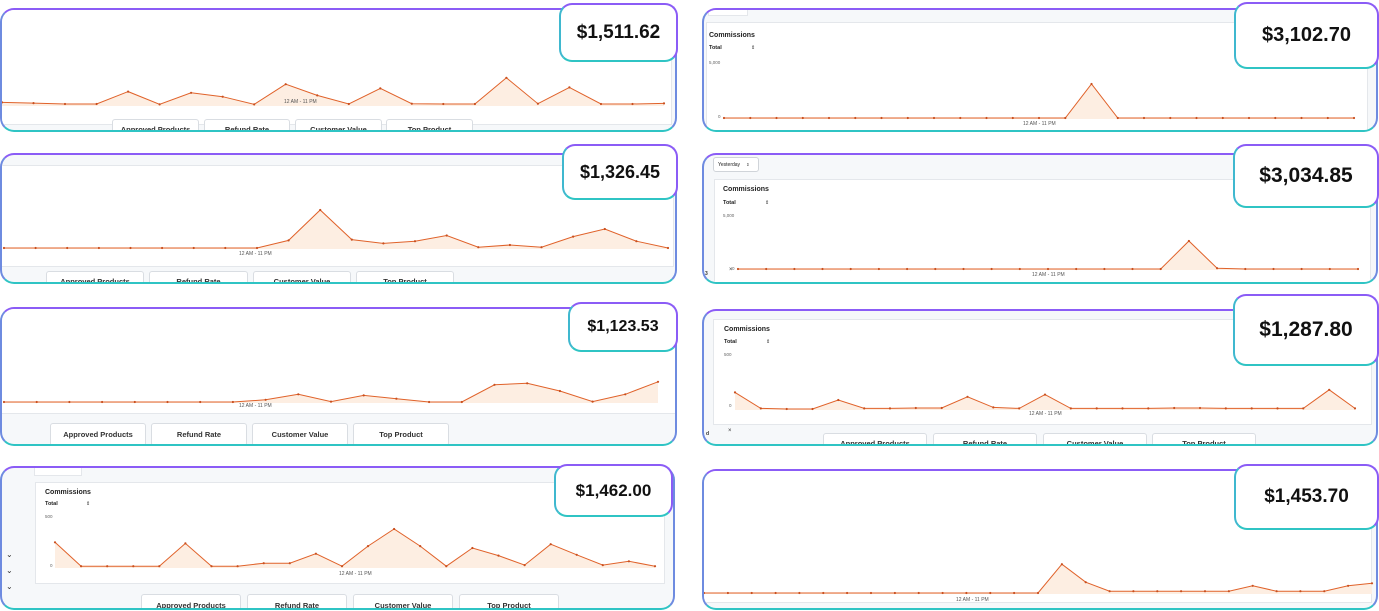 Image resolution: width=1379 pixels, height=611 pixels. I want to click on x-axis-label: 12 AM - 11 PM, so click(1045, 414).